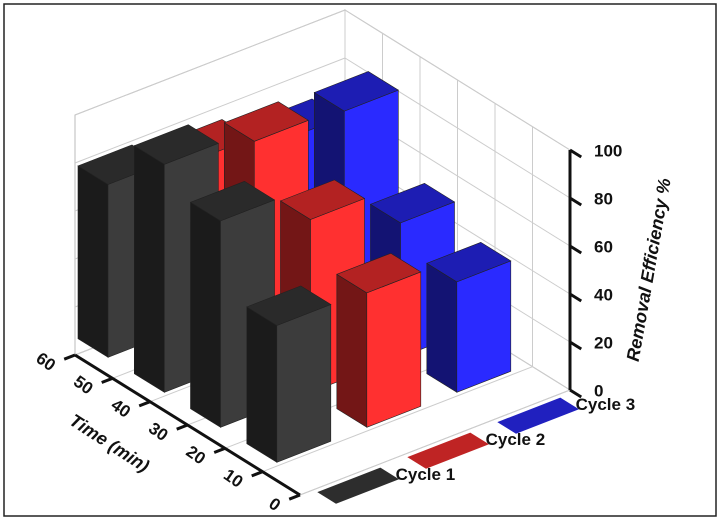 This screenshot has width=720, height=520. Describe the element at coordinates (46, 362) in the screenshot. I see `x-tick-label: 60` at that location.